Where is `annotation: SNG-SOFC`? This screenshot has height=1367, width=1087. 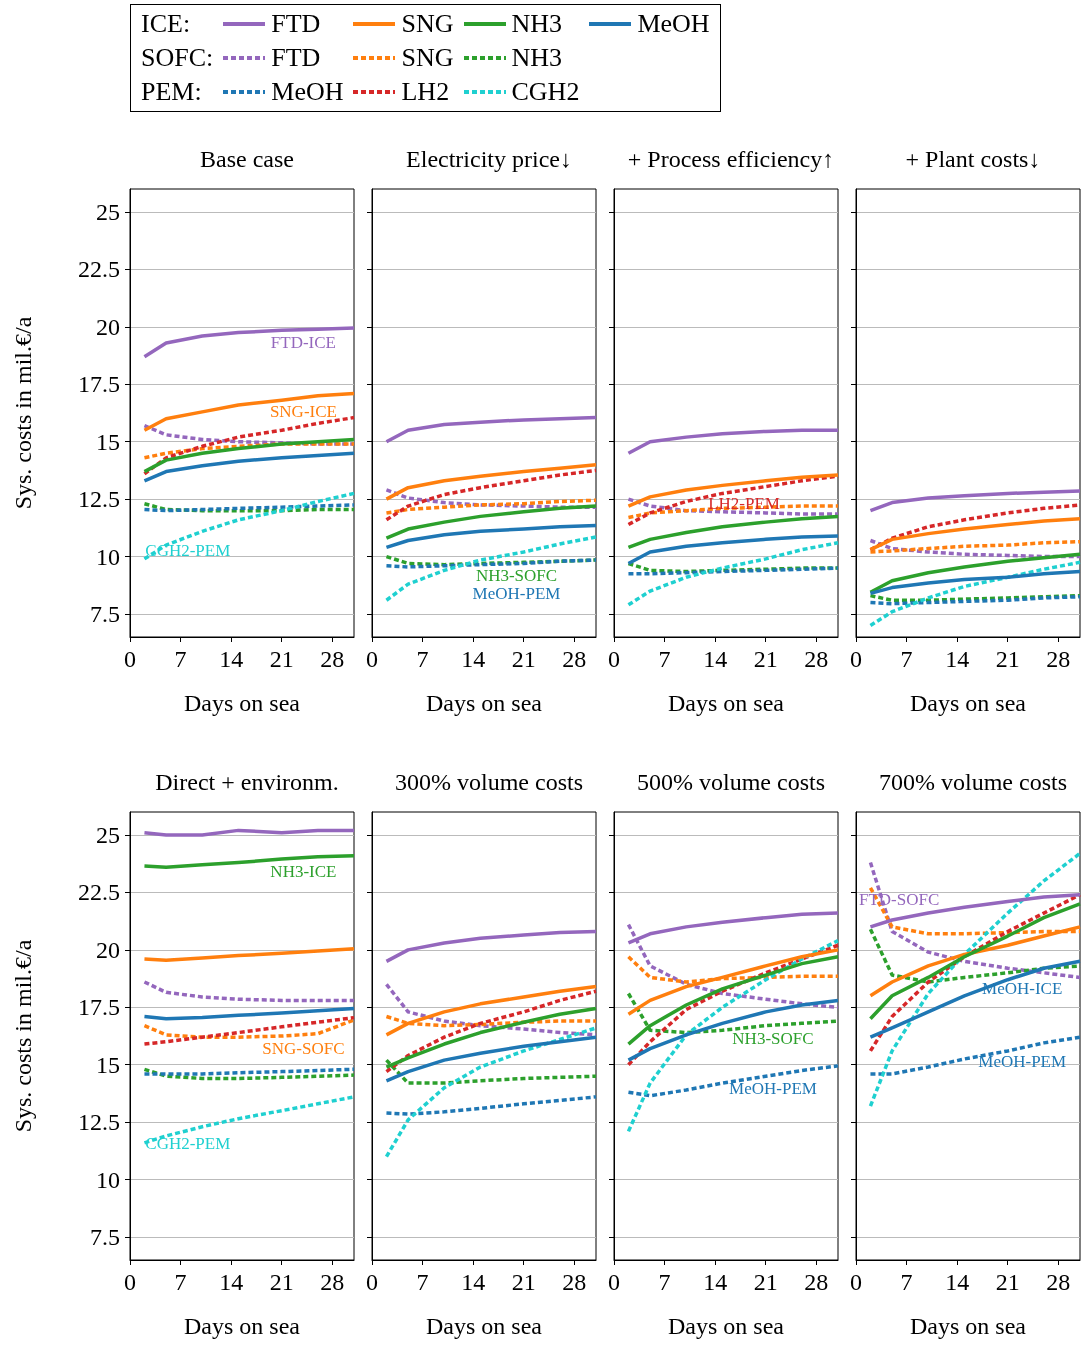
annotation: SNG-SOFC is located at coordinates (303, 1048).